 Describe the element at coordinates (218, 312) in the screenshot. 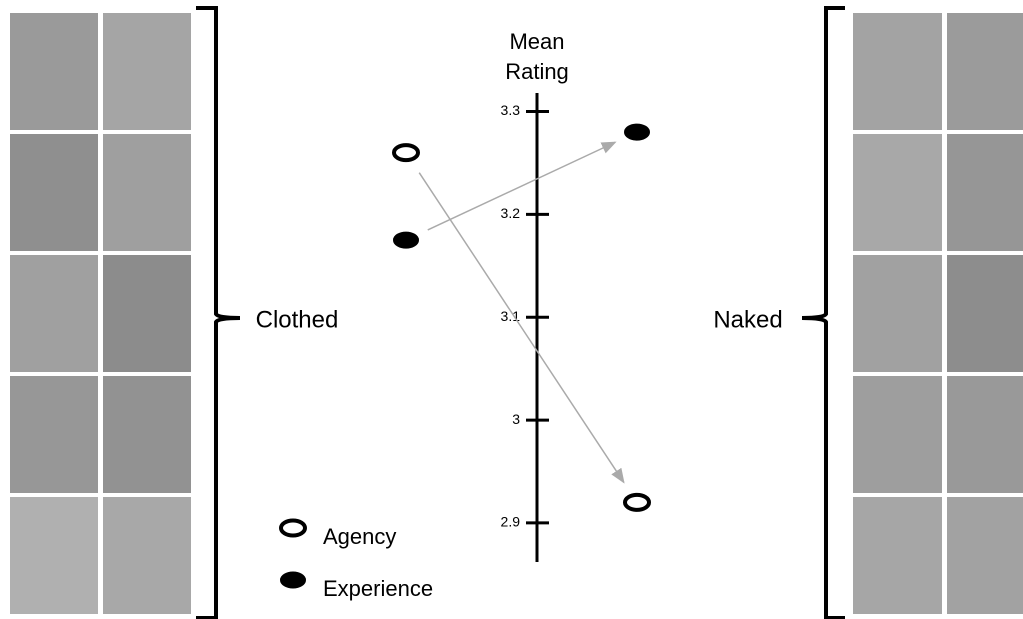

I see `bracket-left` at that location.